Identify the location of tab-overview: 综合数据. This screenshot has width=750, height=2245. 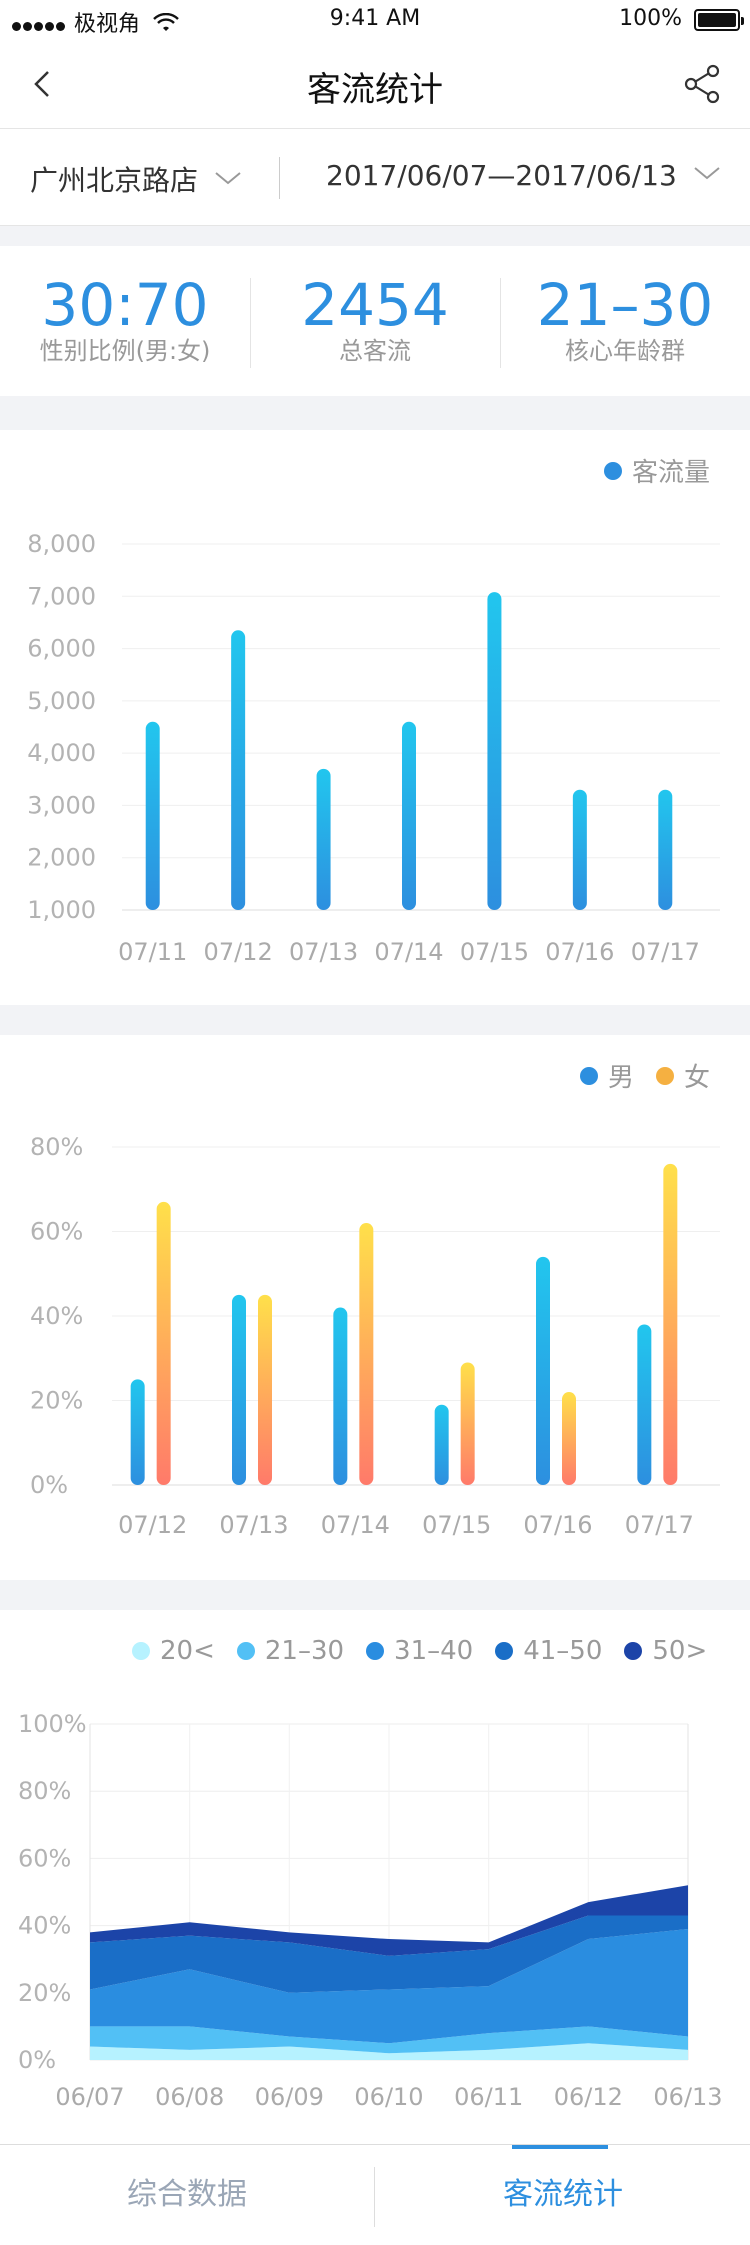
(187, 2194).